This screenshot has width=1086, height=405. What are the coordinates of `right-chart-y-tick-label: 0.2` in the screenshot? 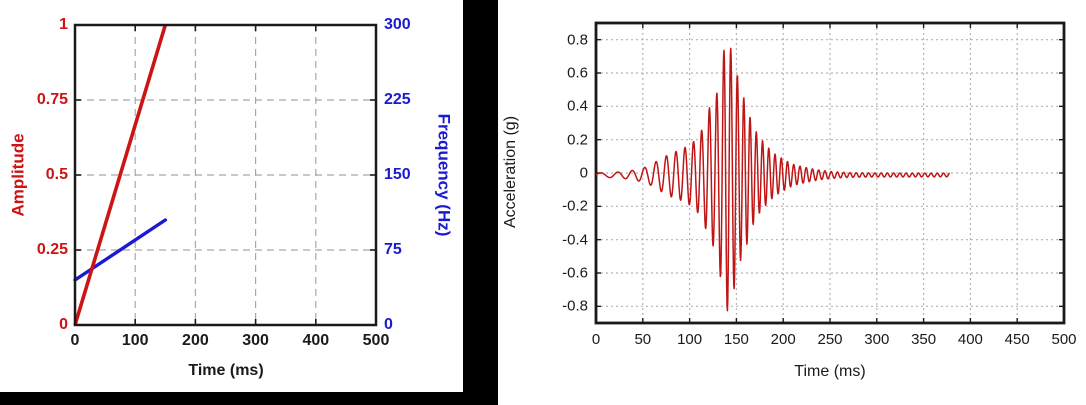 It's located at (577, 140).